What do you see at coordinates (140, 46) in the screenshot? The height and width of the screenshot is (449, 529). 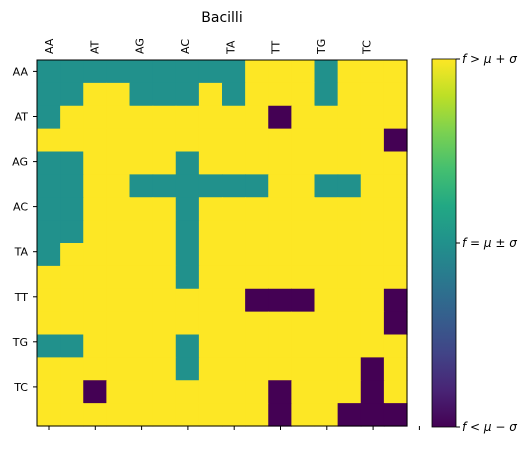 I see `x-tick-label: AG` at bounding box center [140, 46].